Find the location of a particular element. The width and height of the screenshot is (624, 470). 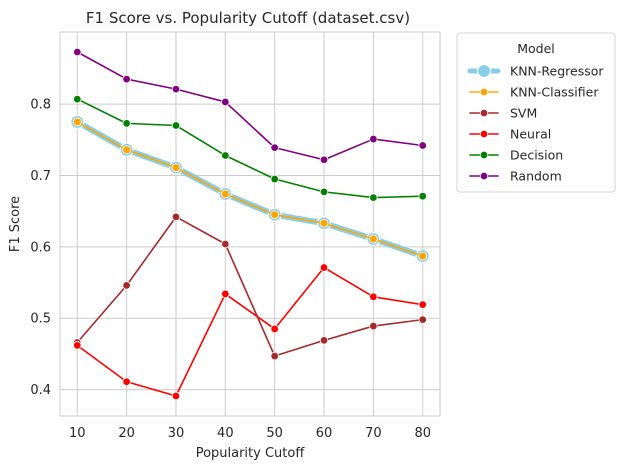

legend-item: Random is located at coordinates (515, 176).